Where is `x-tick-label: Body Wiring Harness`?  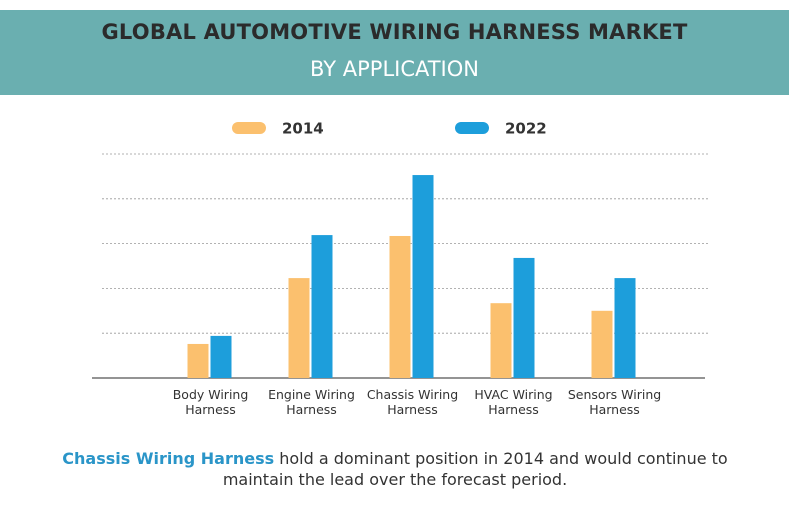 x-tick-label: Body Wiring Harness is located at coordinates (210, 402).